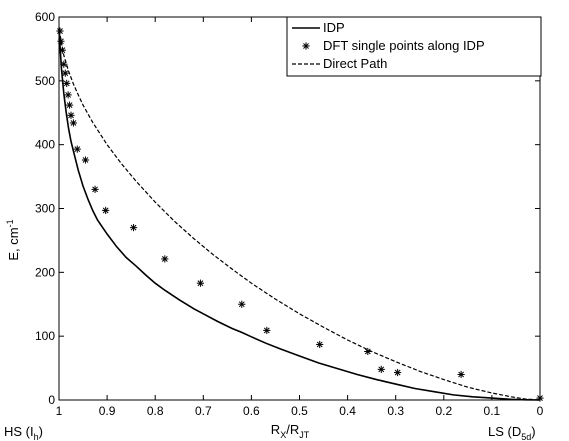 Image resolution: width=569 pixels, height=441 pixels. Describe the element at coordinates (13, 243) in the screenshot. I see `y-axis-label-main: E, cm` at that location.